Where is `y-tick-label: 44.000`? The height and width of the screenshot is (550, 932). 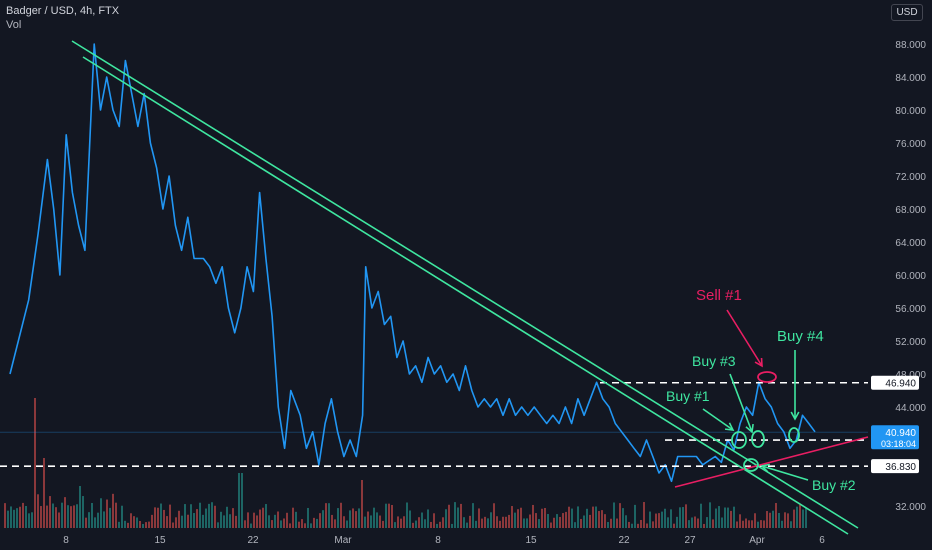
y-tick-label: 44.000 is located at coordinates (910, 408).